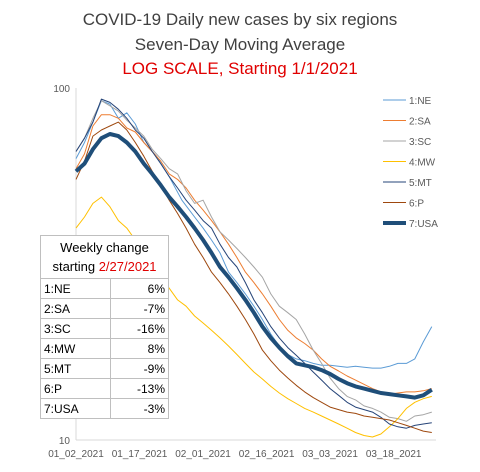 The image size is (480, 472). What do you see at coordinates (416, 204) in the screenshot?
I see `legend-label: 6:P` at bounding box center [416, 204].